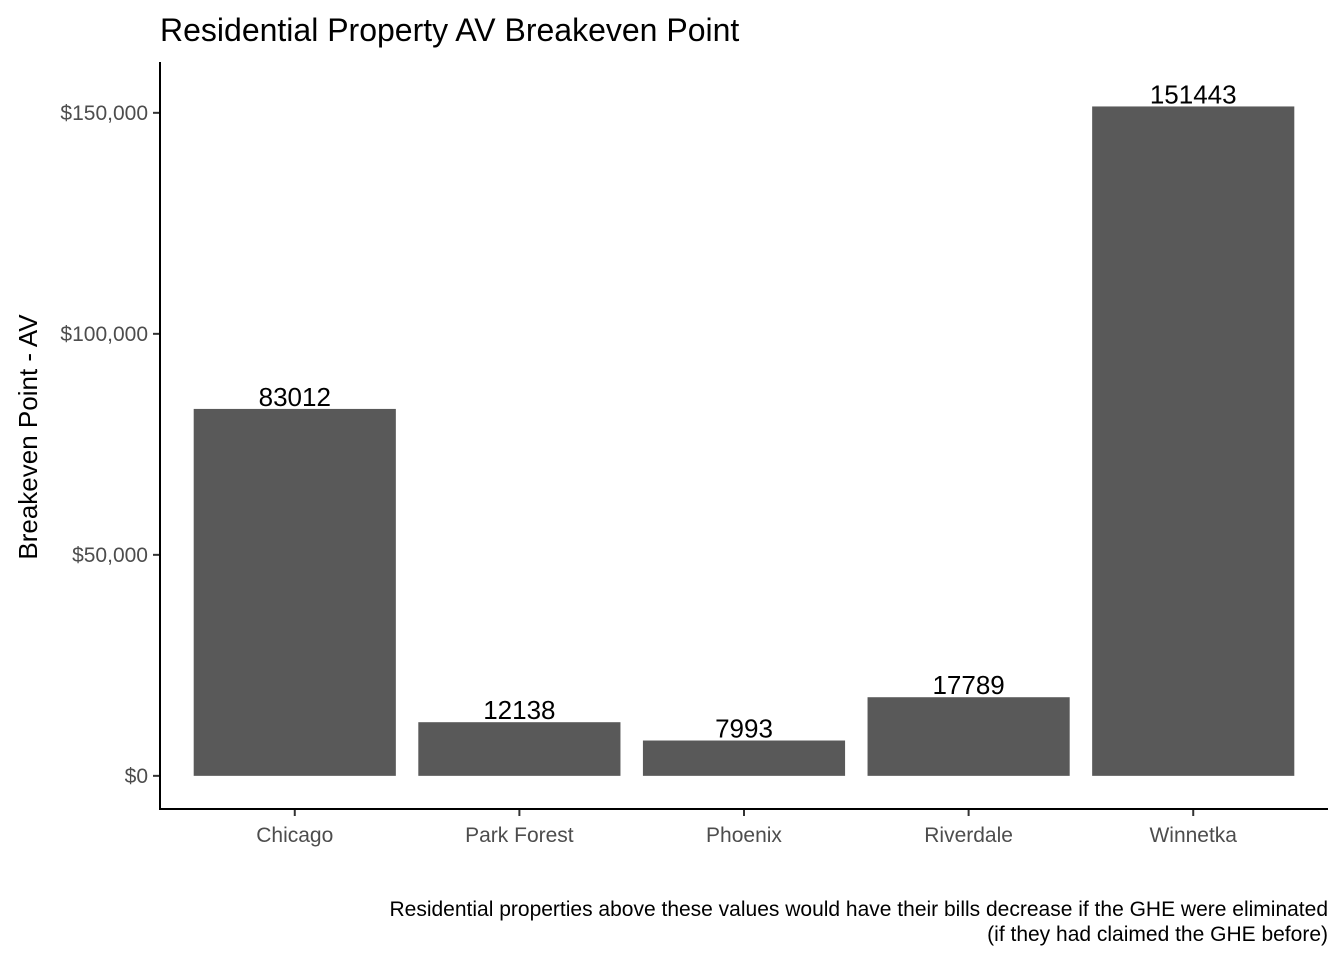 This screenshot has height=960, width=1344. What do you see at coordinates (744, 758) in the screenshot?
I see `bar-phoenix` at bounding box center [744, 758].